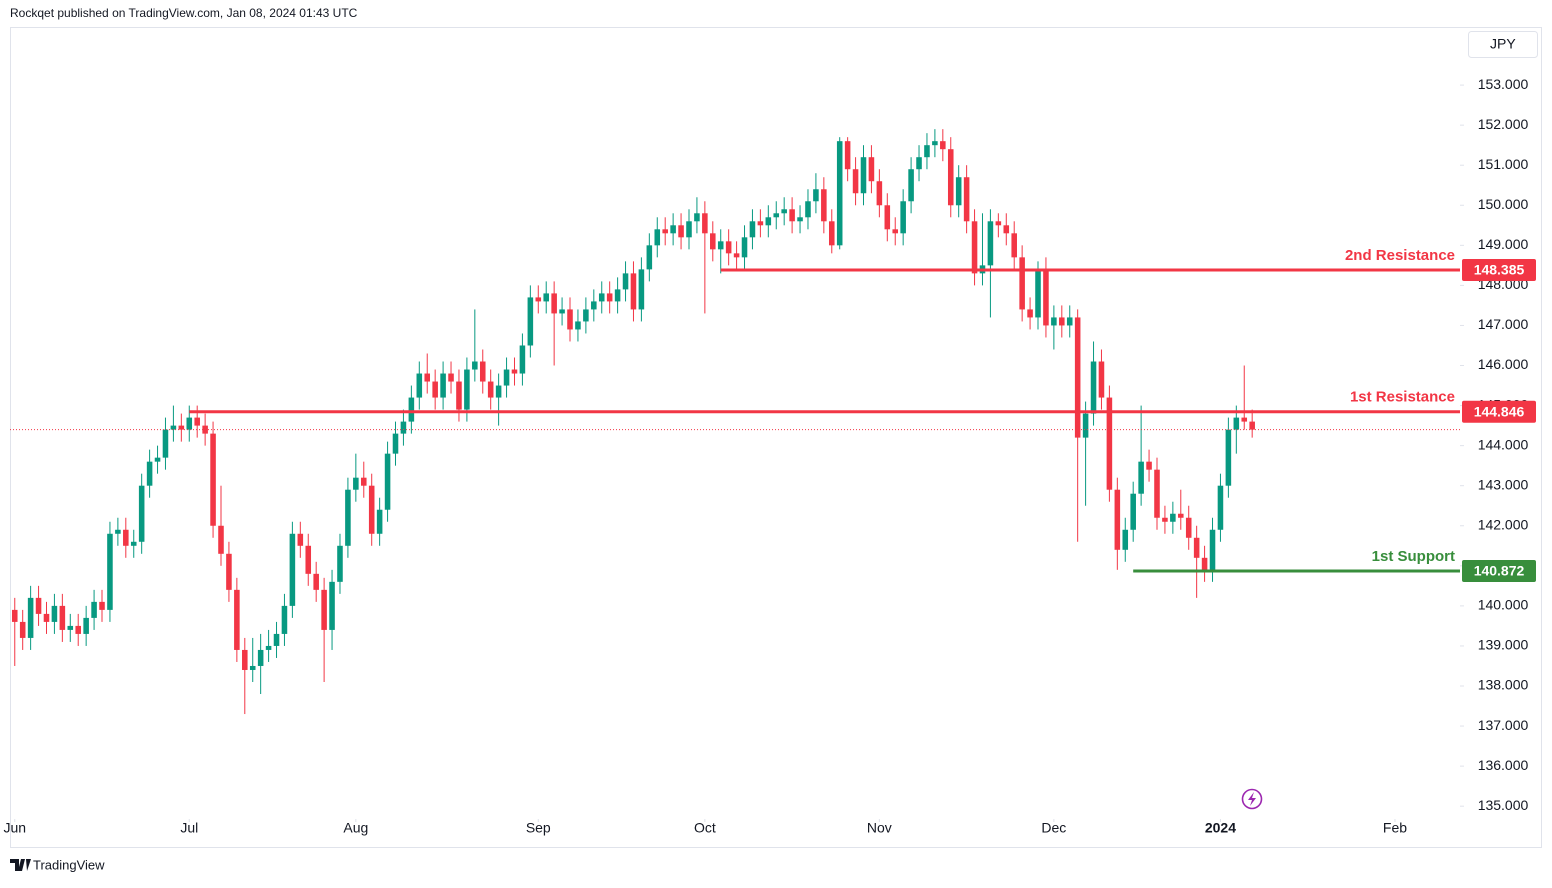 This screenshot has height=888, width=1552. I want to click on currency-box, so click(1503, 44).